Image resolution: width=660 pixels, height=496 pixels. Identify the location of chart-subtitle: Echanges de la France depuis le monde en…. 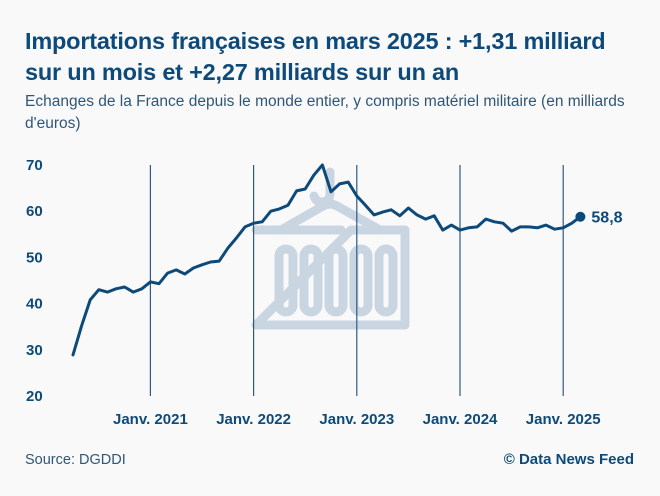
(325, 112).